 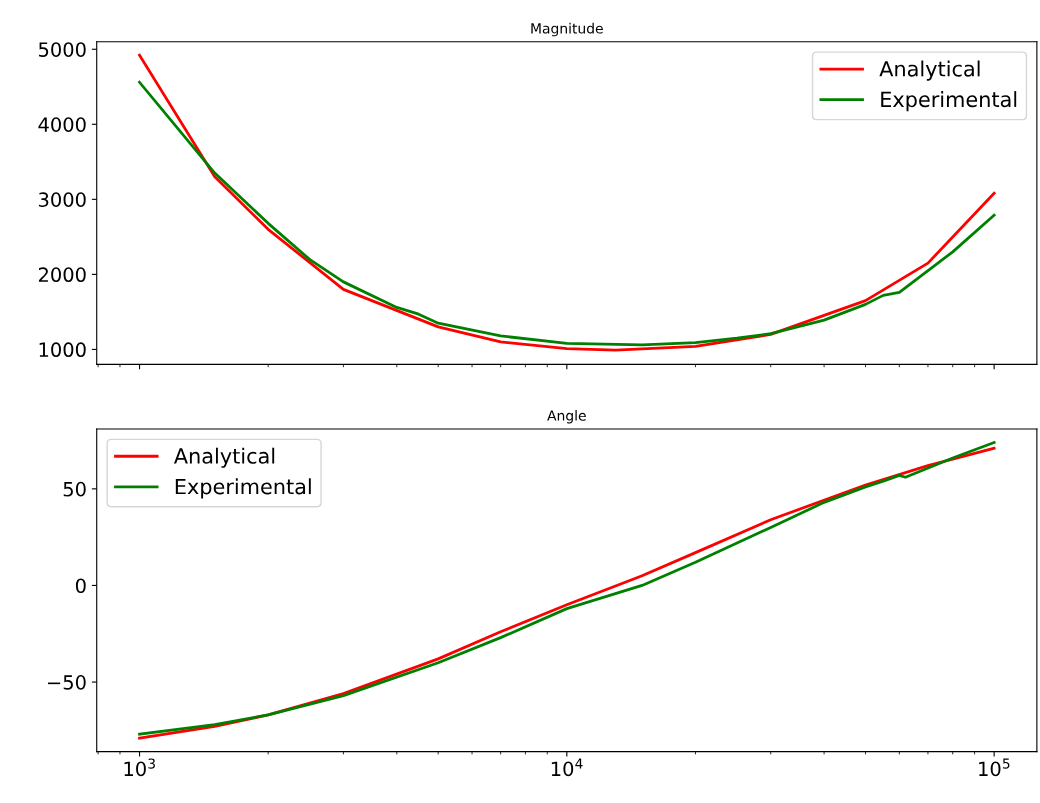 What do you see at coordinates (994, 767) in the screenshot?
I see `x-tick-label: 10$^{5}$` at bounding box center [994, 767].